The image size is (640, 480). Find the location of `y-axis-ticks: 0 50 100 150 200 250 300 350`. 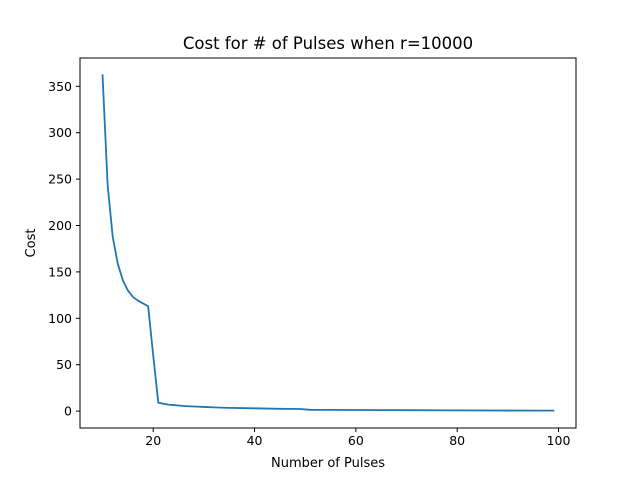

y-axis-ticks: 0 50 100 150 200 250 300 350 is located at coordinates (64, 249).